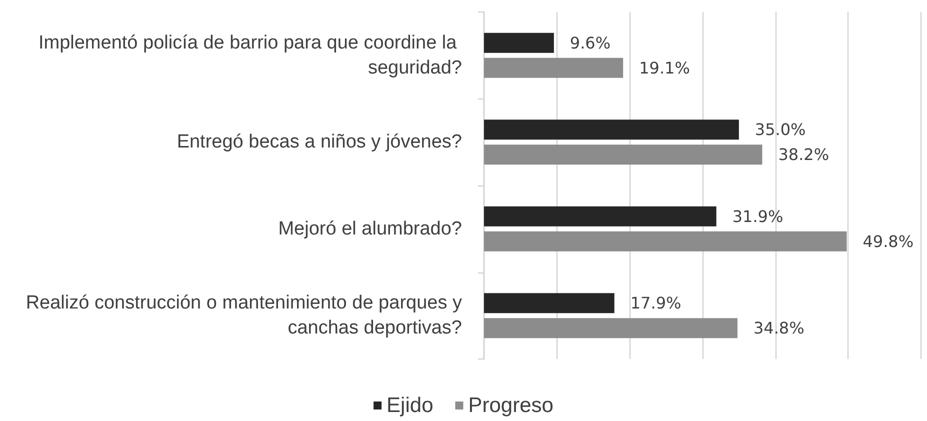 The height and width of the screenshot is (421, 927). I want to click on data-label: 31.9%, so click(758, 216).